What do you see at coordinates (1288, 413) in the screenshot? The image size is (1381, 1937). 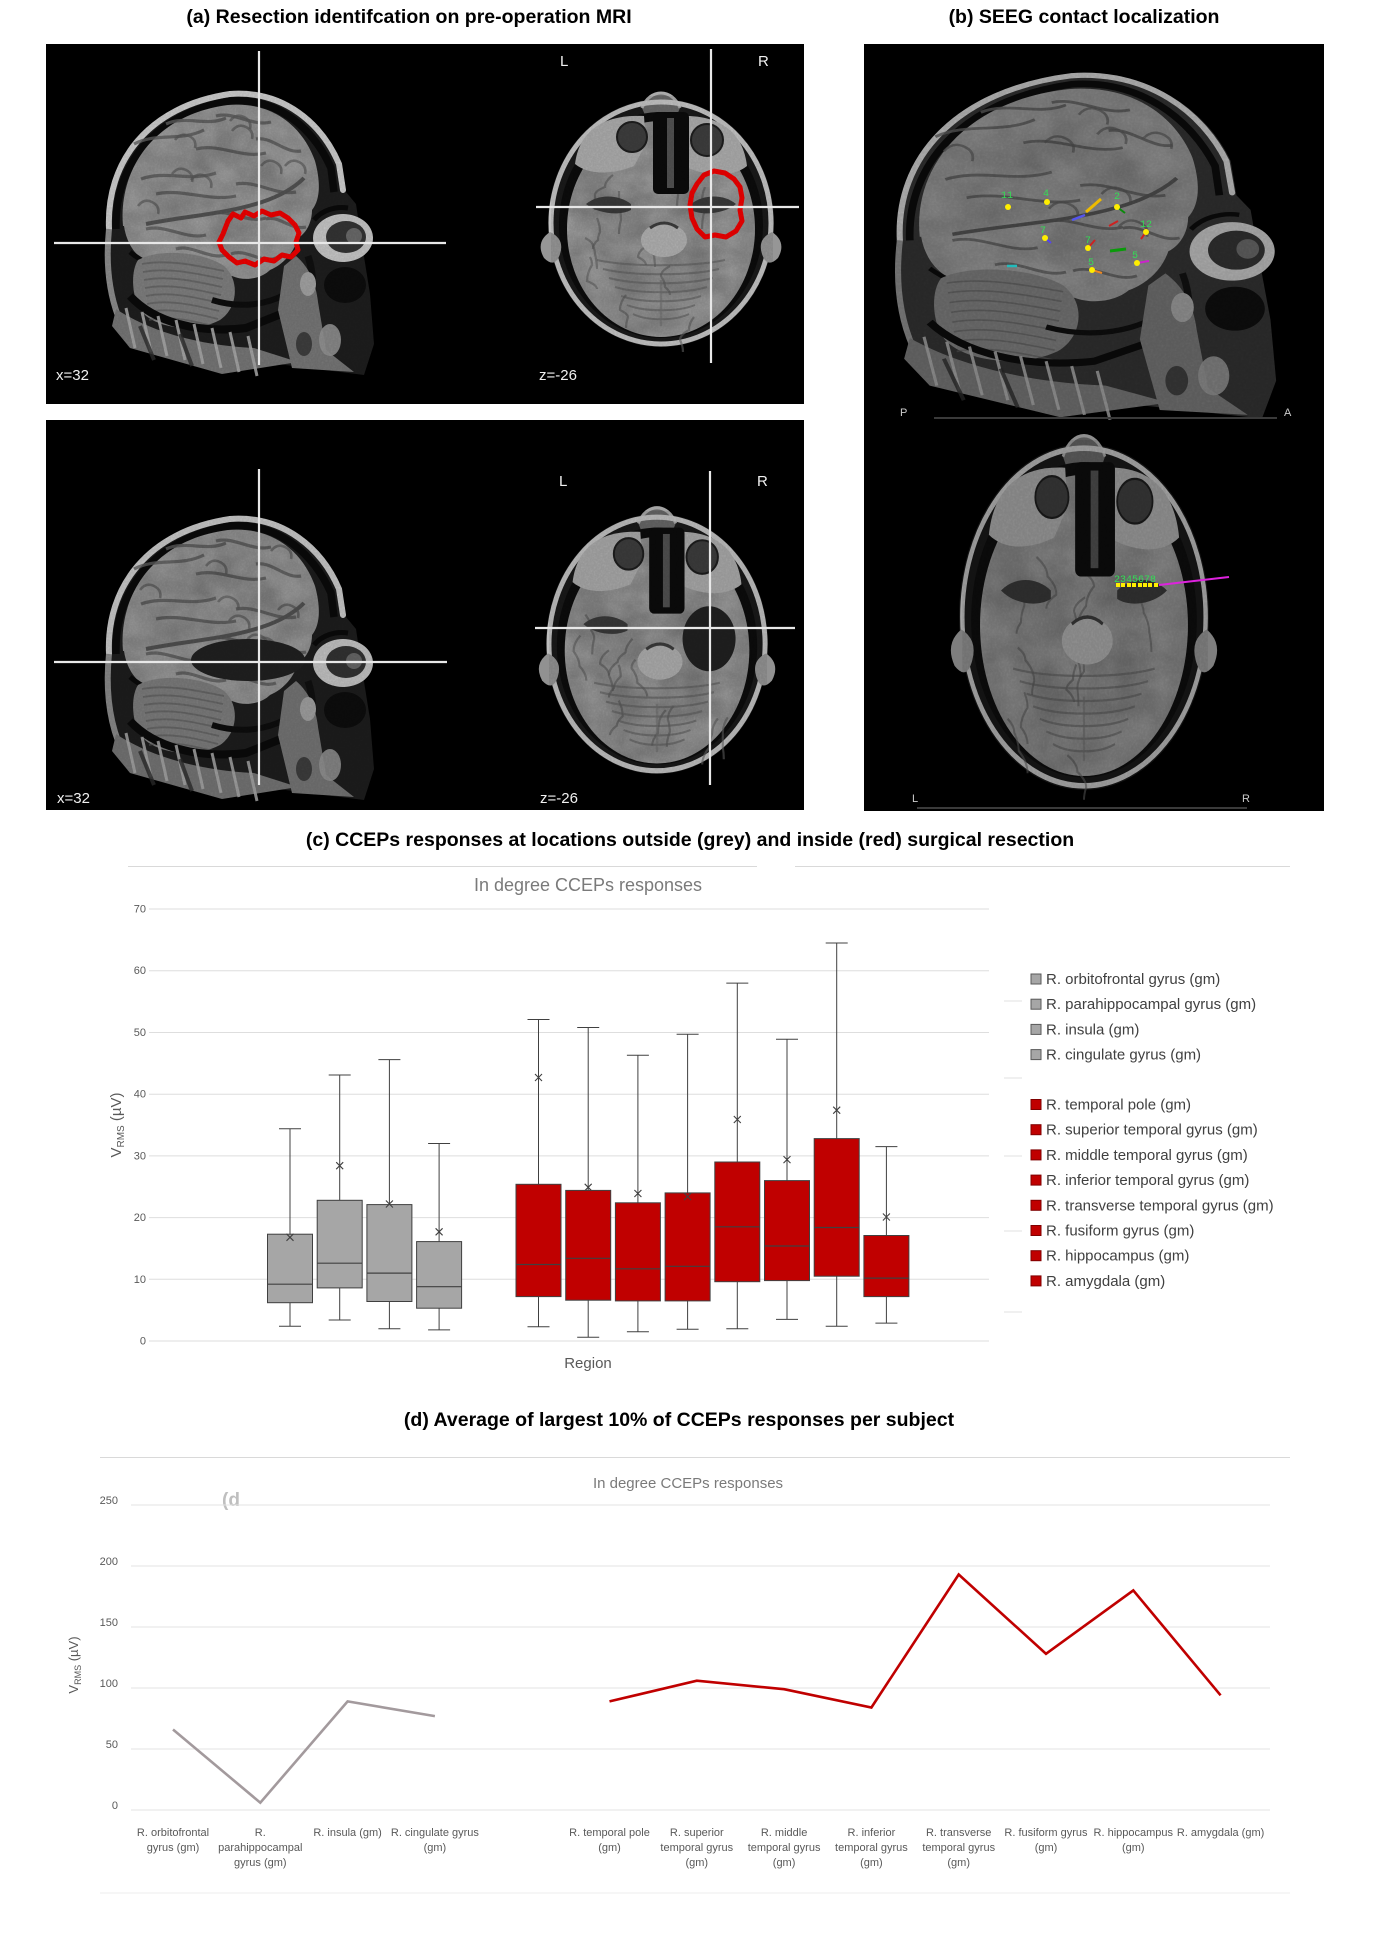 I see `svg-text: A` at bounding box center [1288, 413].